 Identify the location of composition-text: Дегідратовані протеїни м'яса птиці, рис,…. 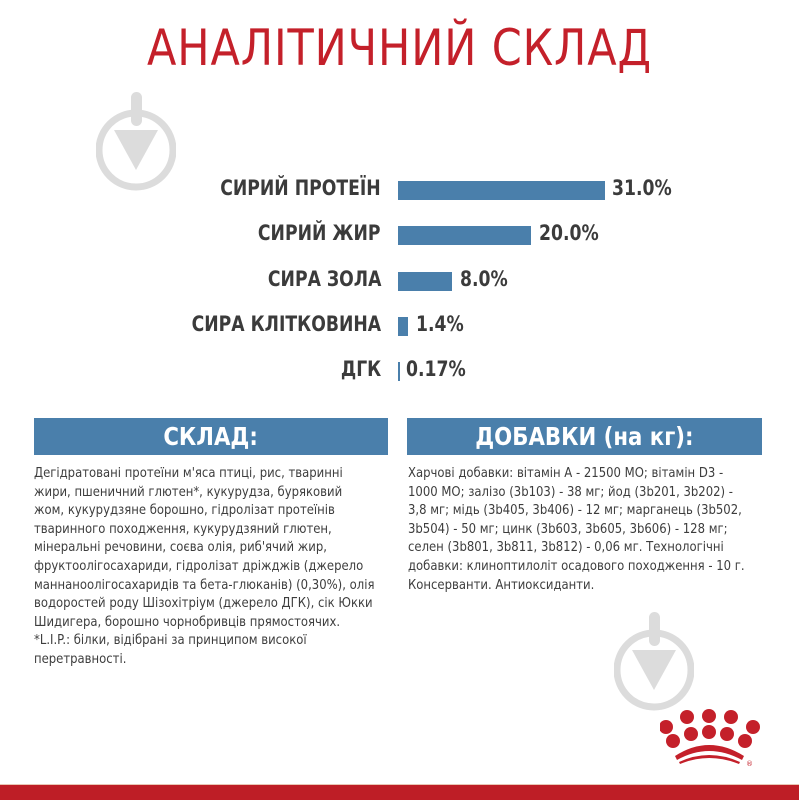
(204, 567).